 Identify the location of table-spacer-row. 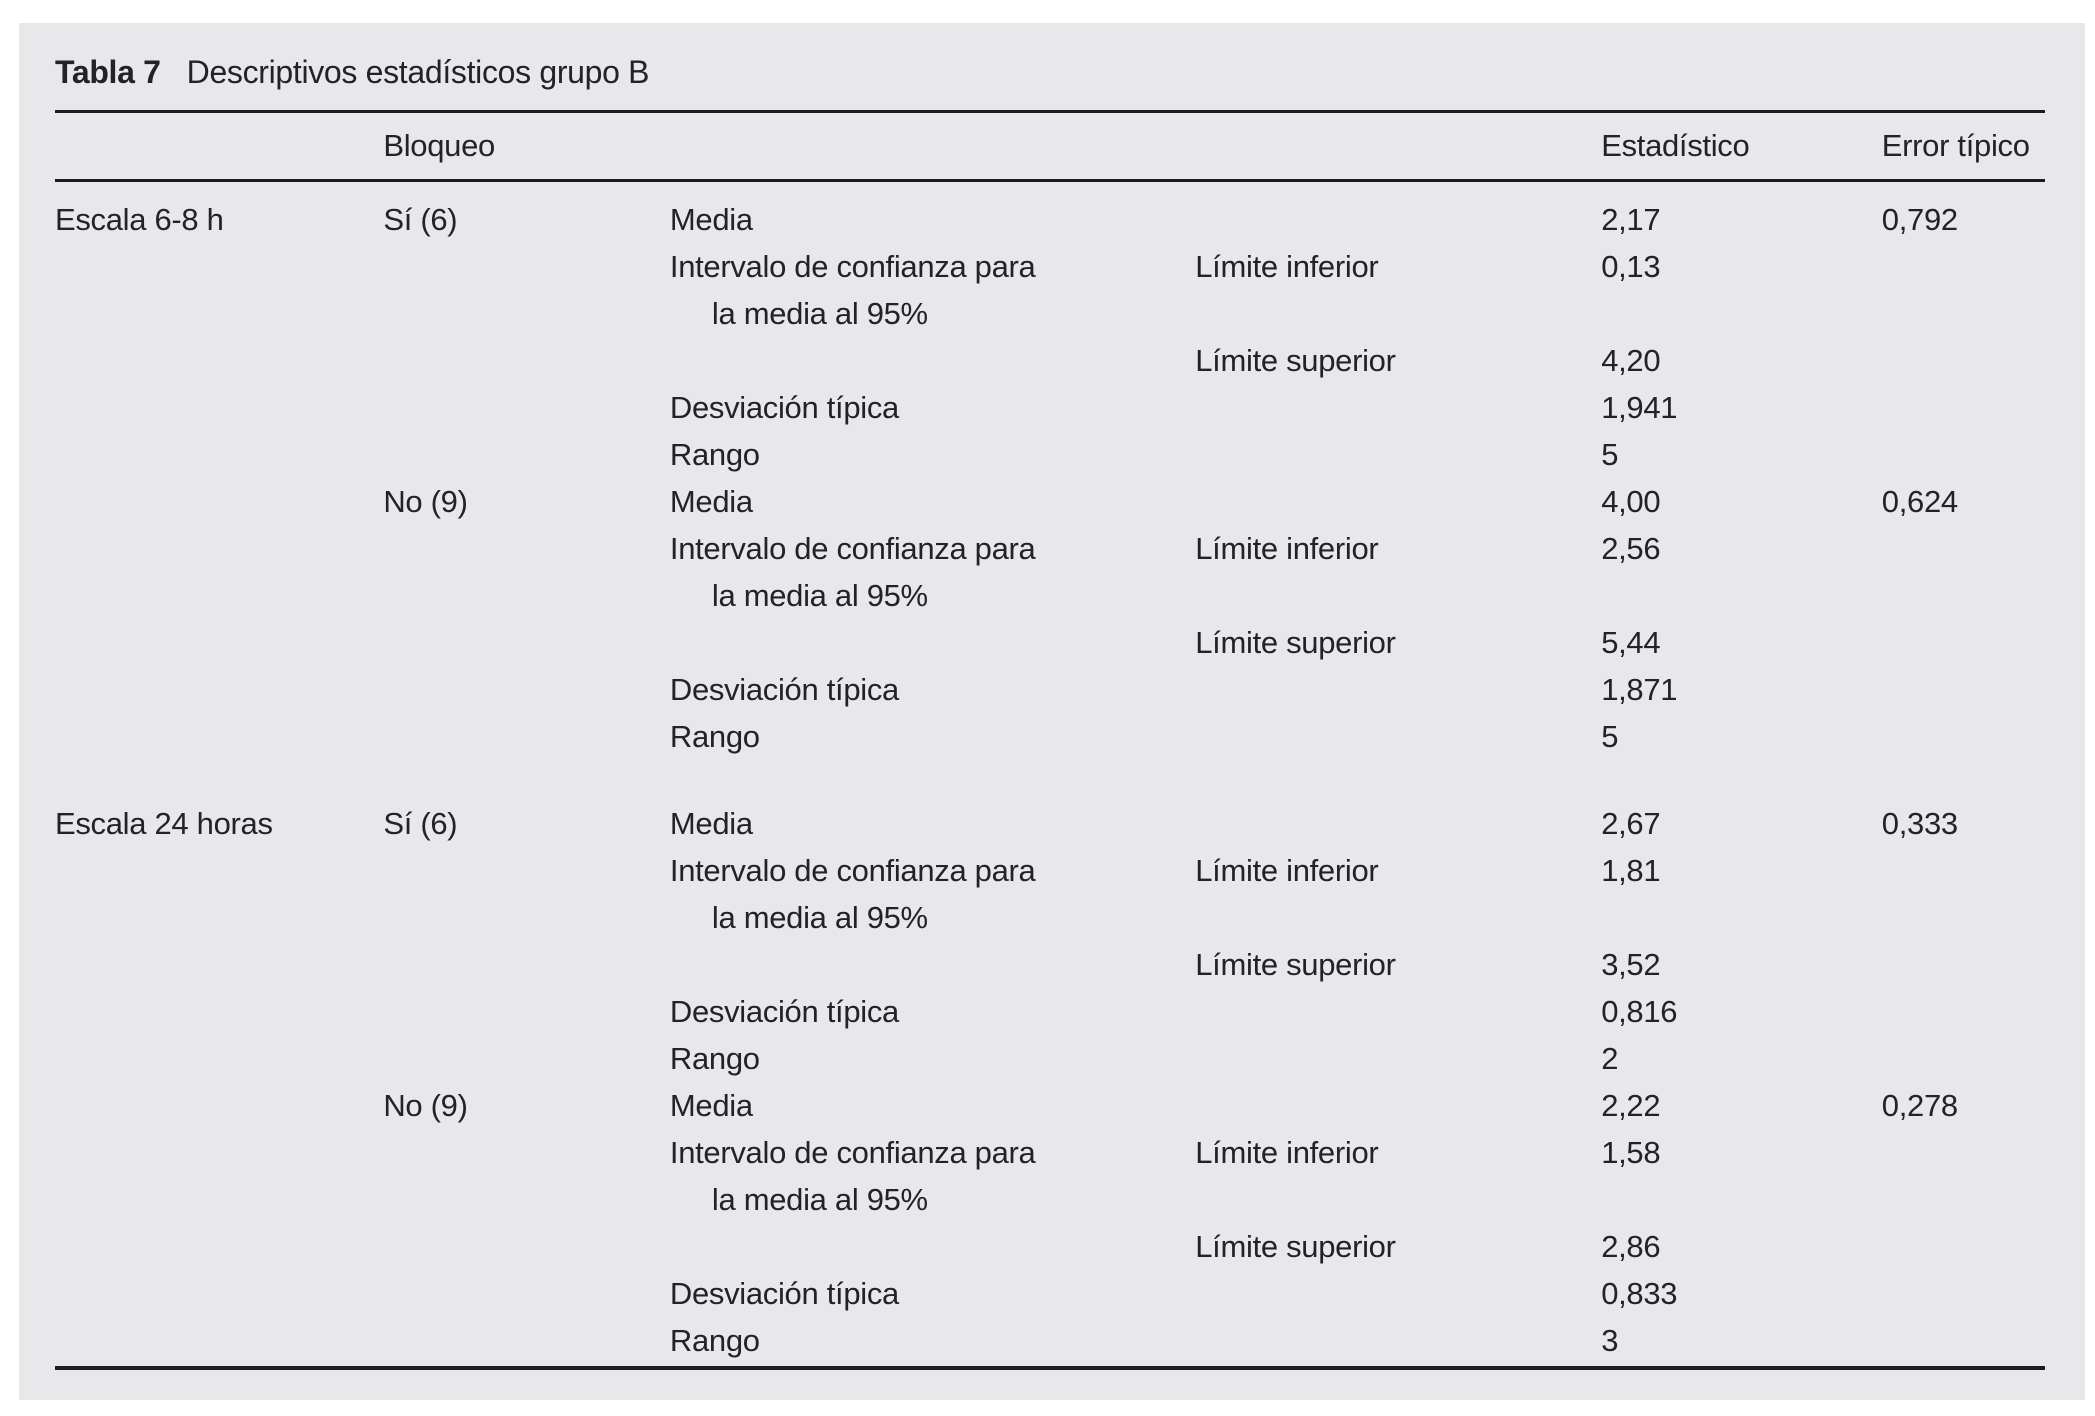
(1050, 780).